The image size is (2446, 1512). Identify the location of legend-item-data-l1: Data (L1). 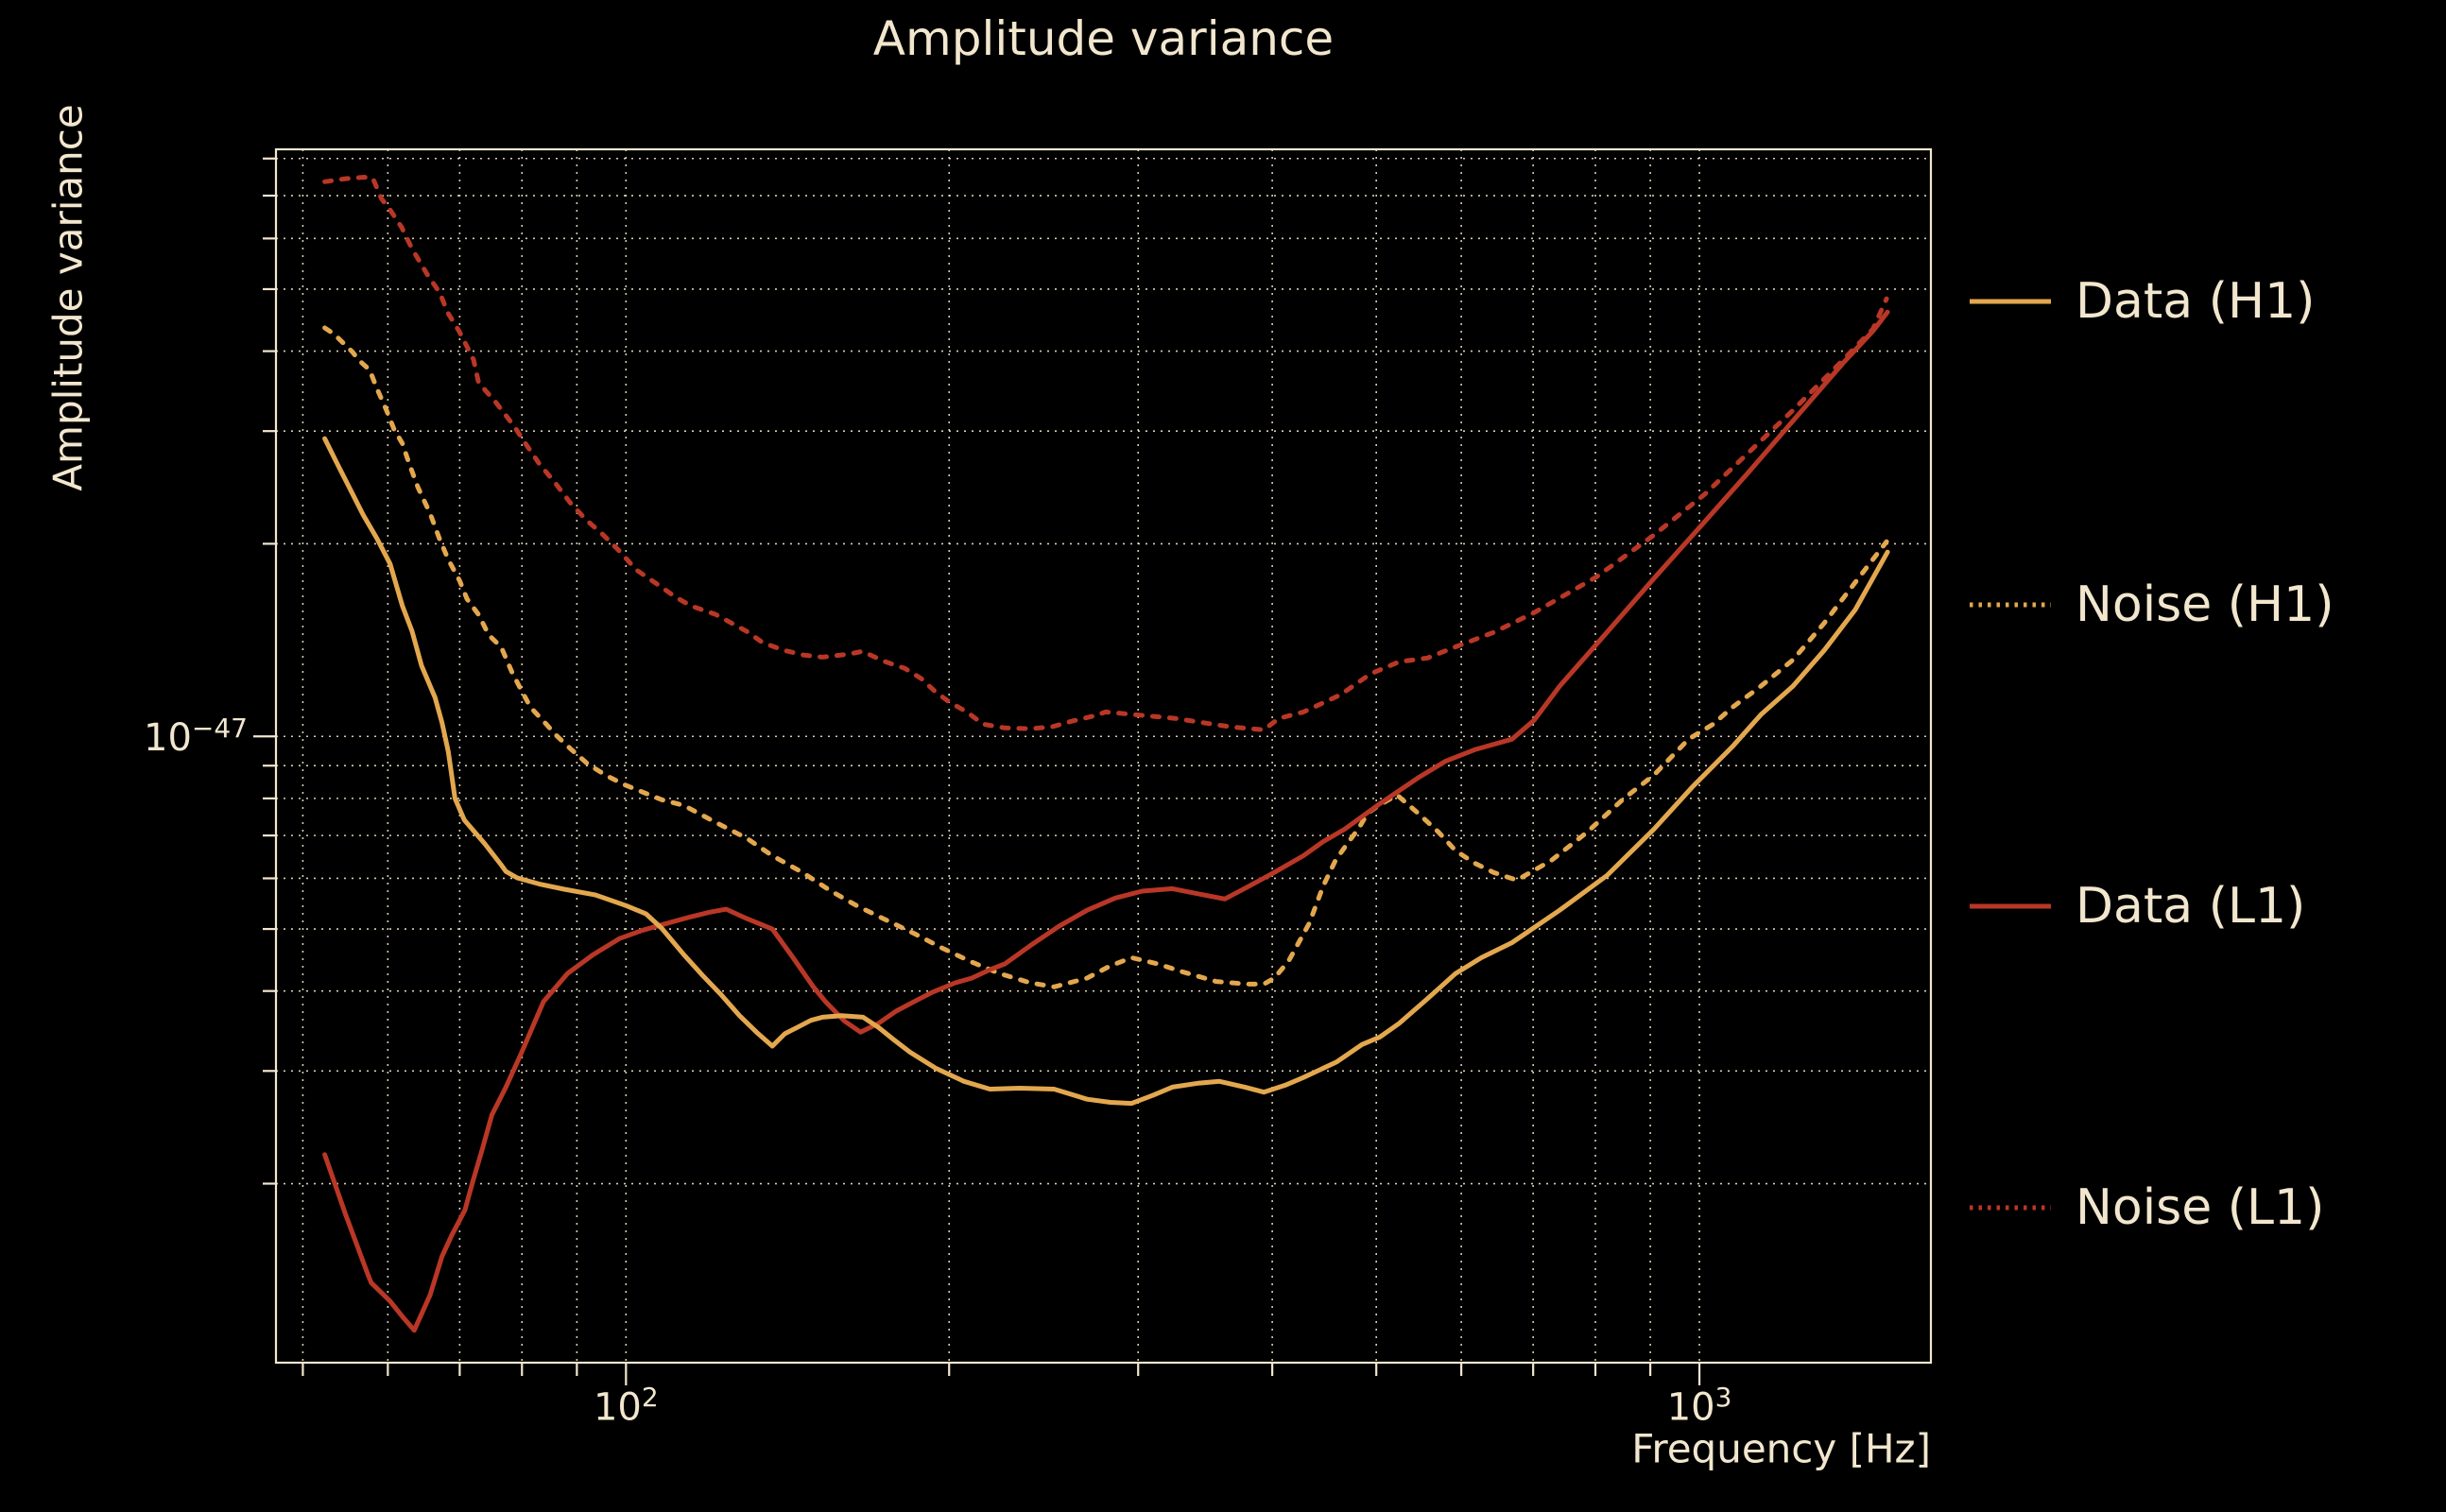
(2136, 906).